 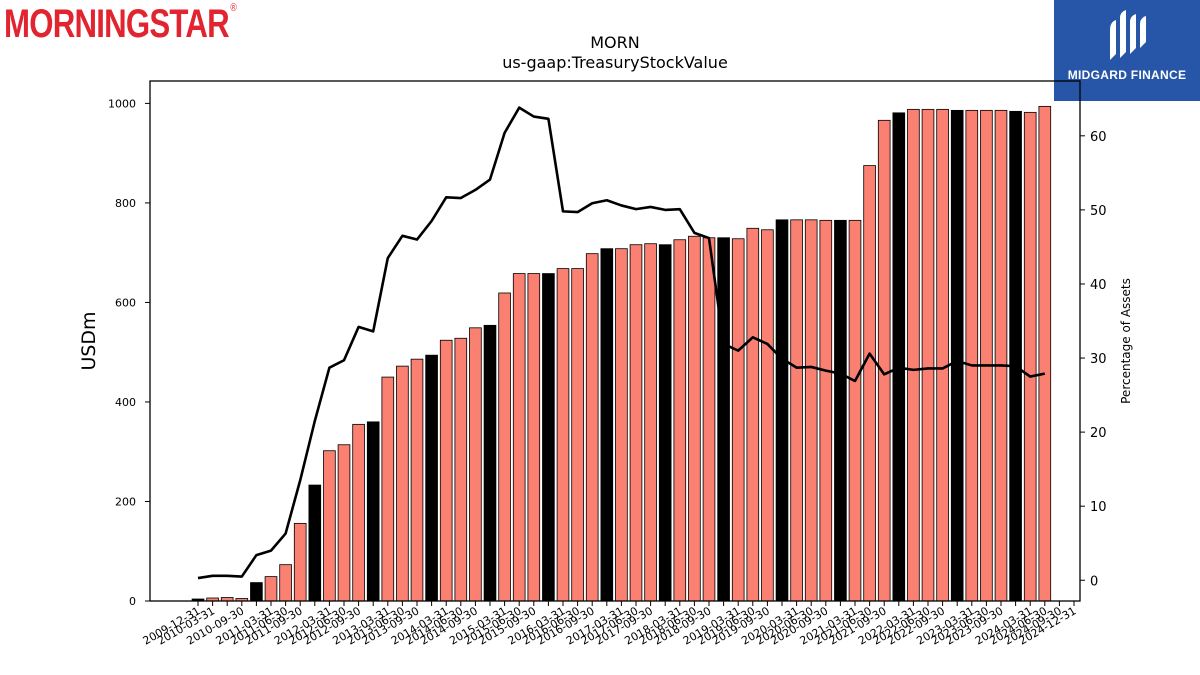 What do you see at coordinates (125, 402) in the screenshot?
I see `y-tick-label: 400` at bounding box center [125, 402].